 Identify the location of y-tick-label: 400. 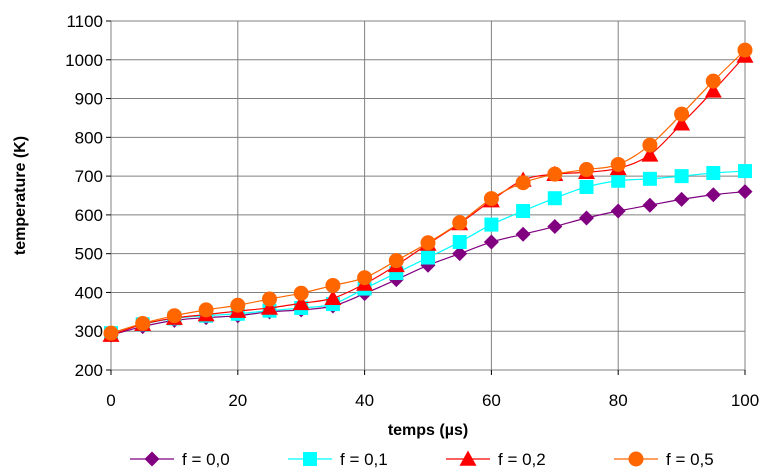
(89, 292).